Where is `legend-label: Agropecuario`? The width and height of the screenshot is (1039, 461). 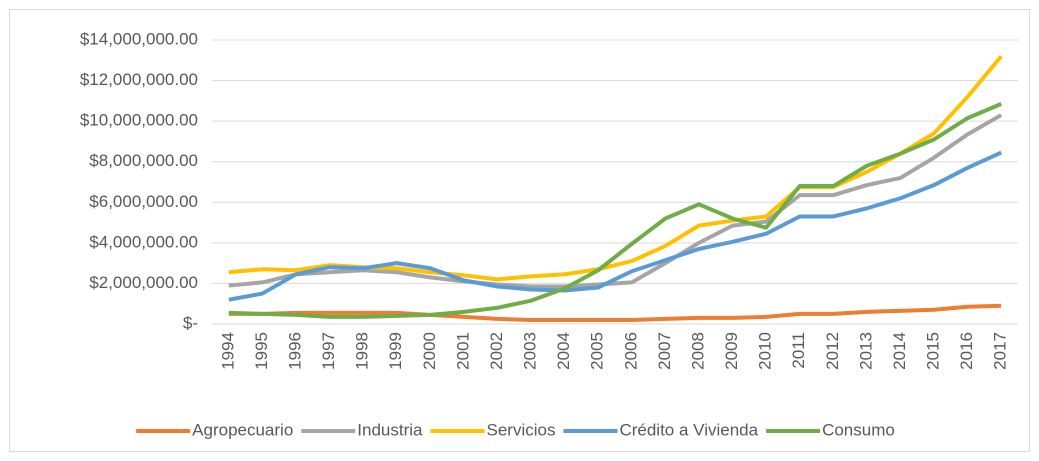
legend-label: Agropecuario is located at coordinates (242, 429).